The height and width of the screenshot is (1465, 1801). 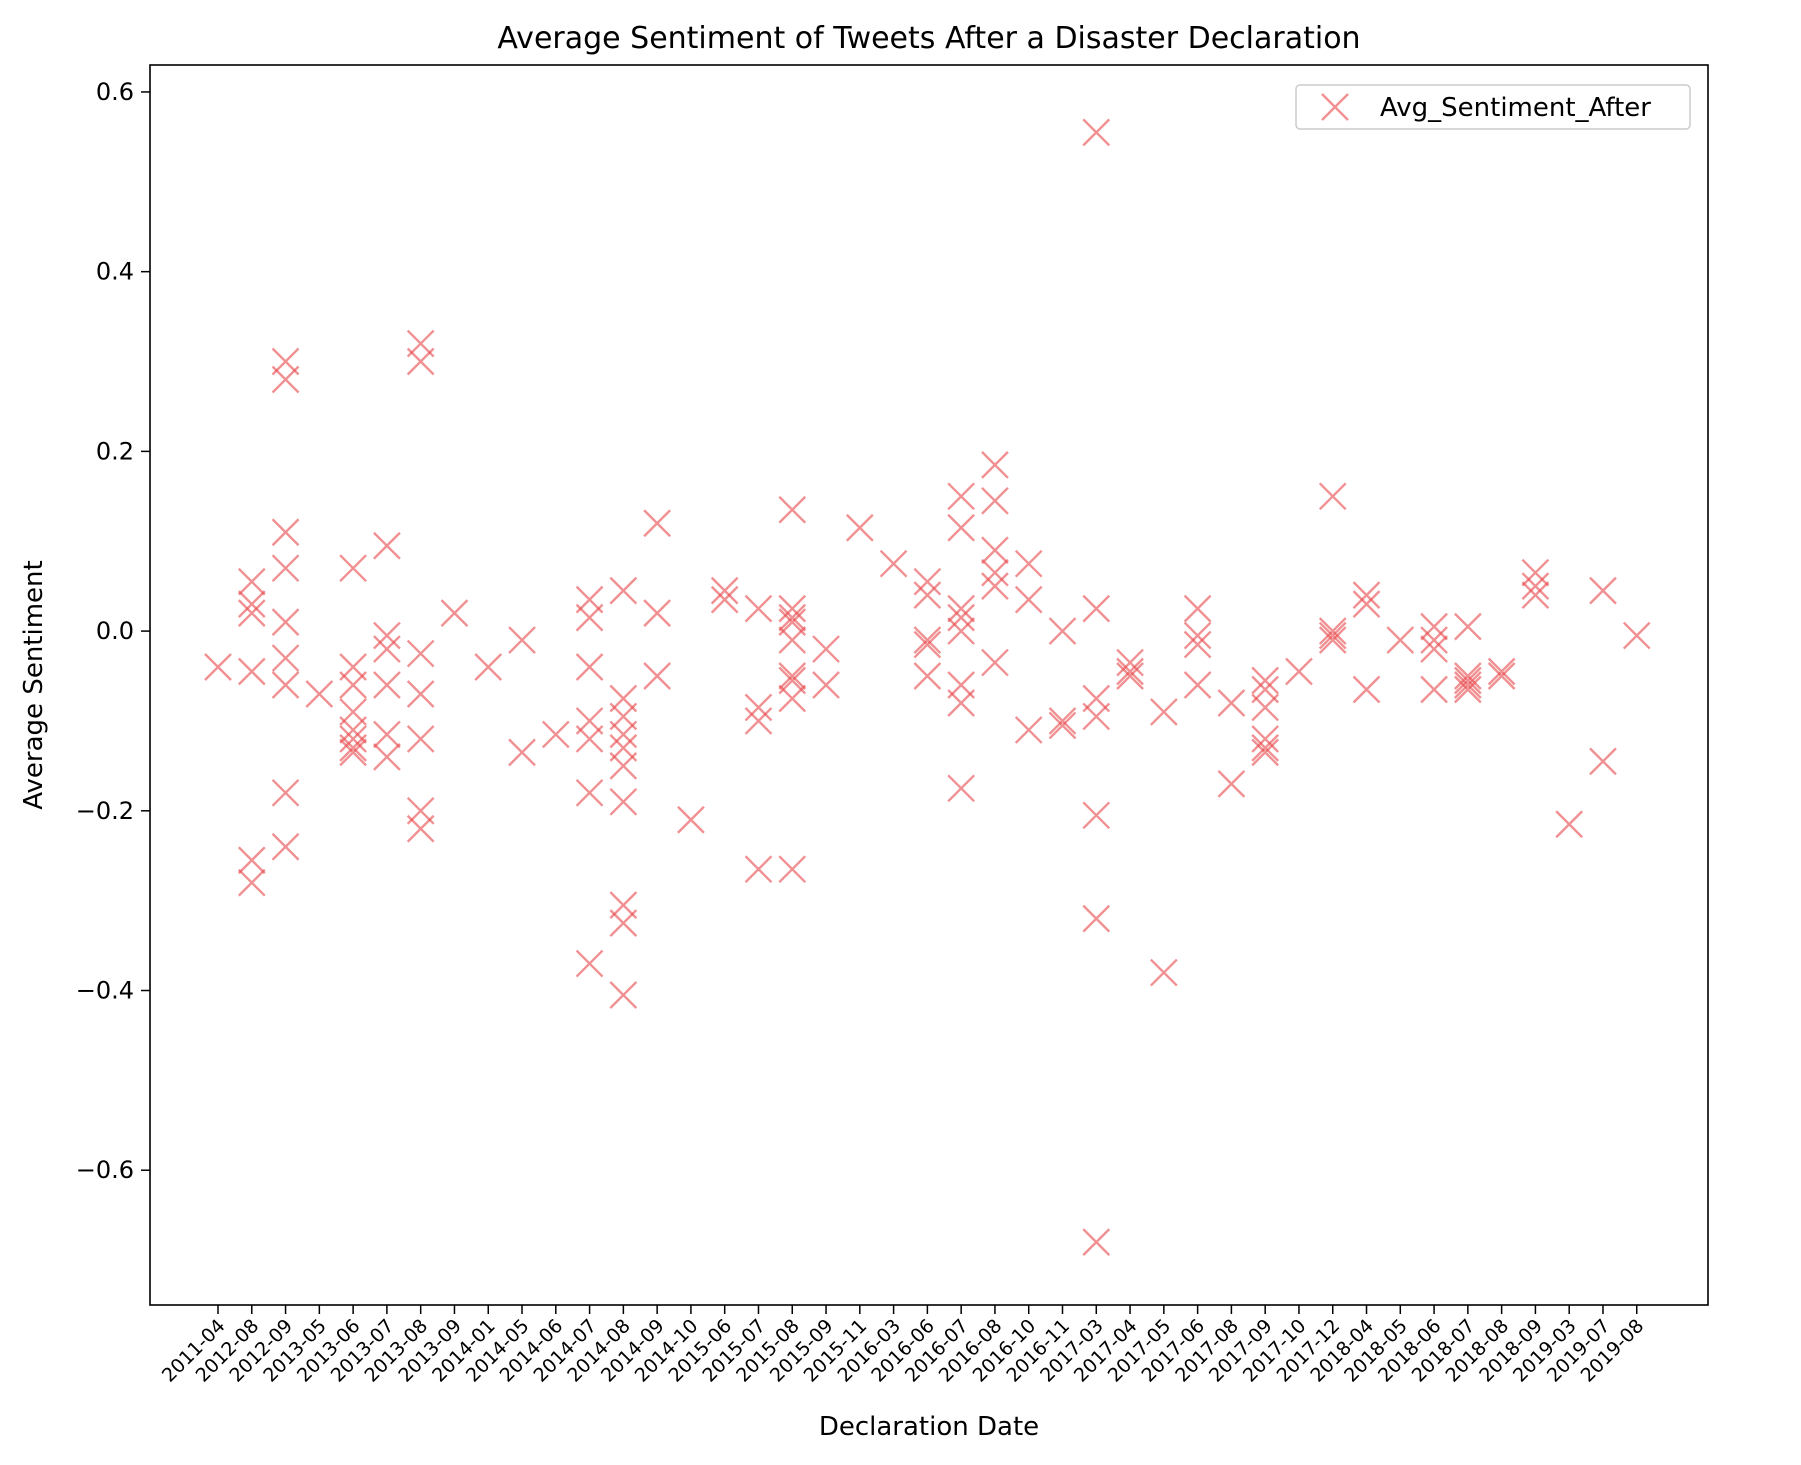 I want to click on y-tick-label: −0.2, so click(x=105, y=811).